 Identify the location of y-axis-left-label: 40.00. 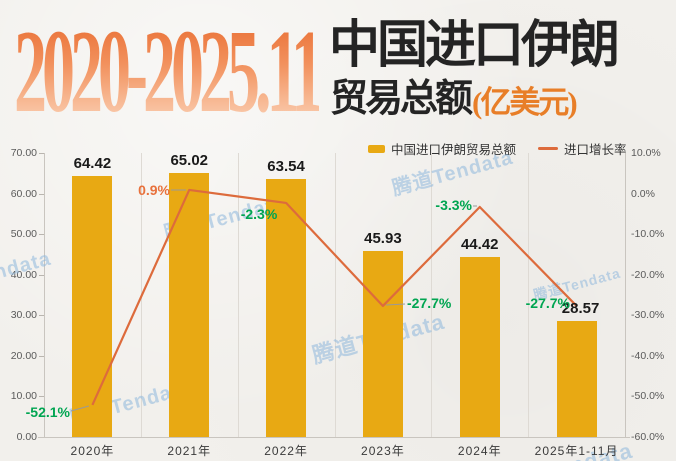
(23, 274).